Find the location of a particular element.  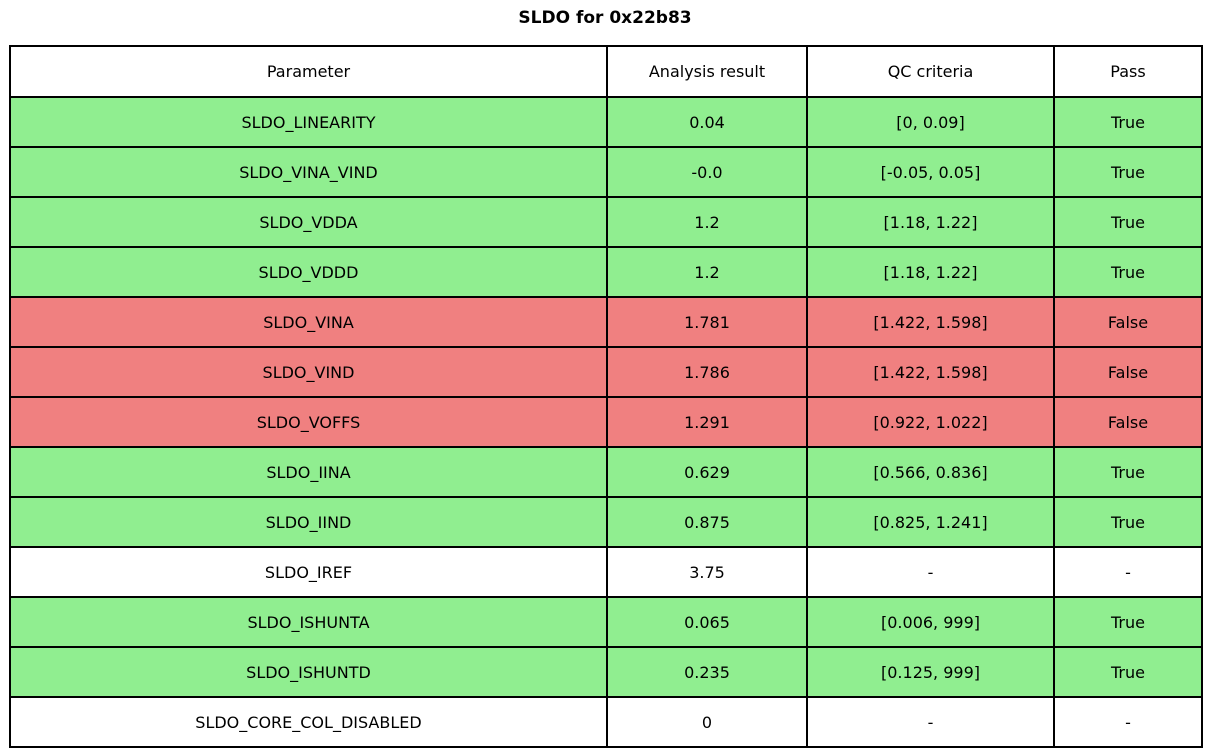

parameter-cell: SLDO_VIND is located at coordinates (308, 372).